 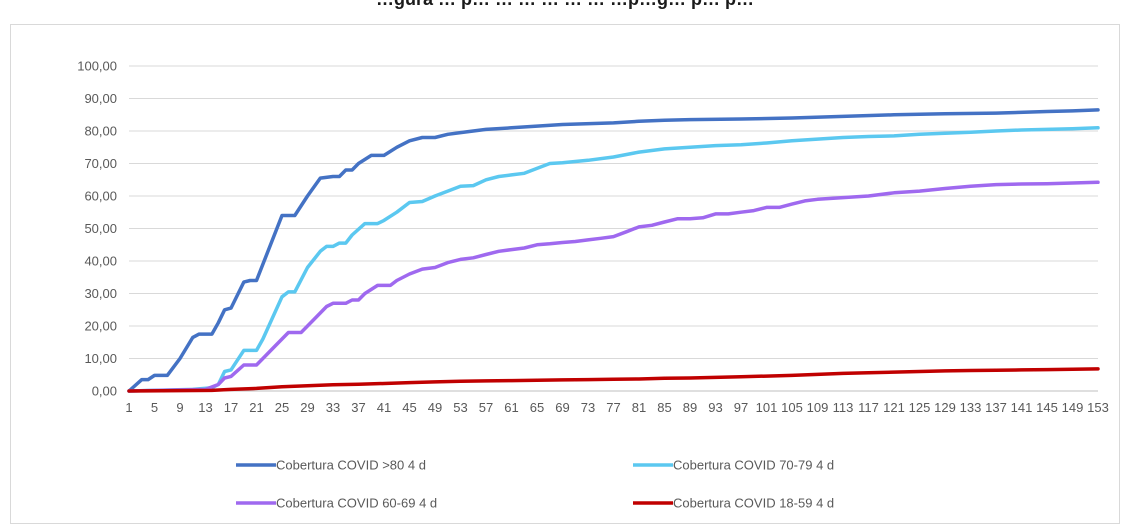 I want to click on legend-item: Cobertura COVID 70-79 4 d, so click(x=733, y=465).